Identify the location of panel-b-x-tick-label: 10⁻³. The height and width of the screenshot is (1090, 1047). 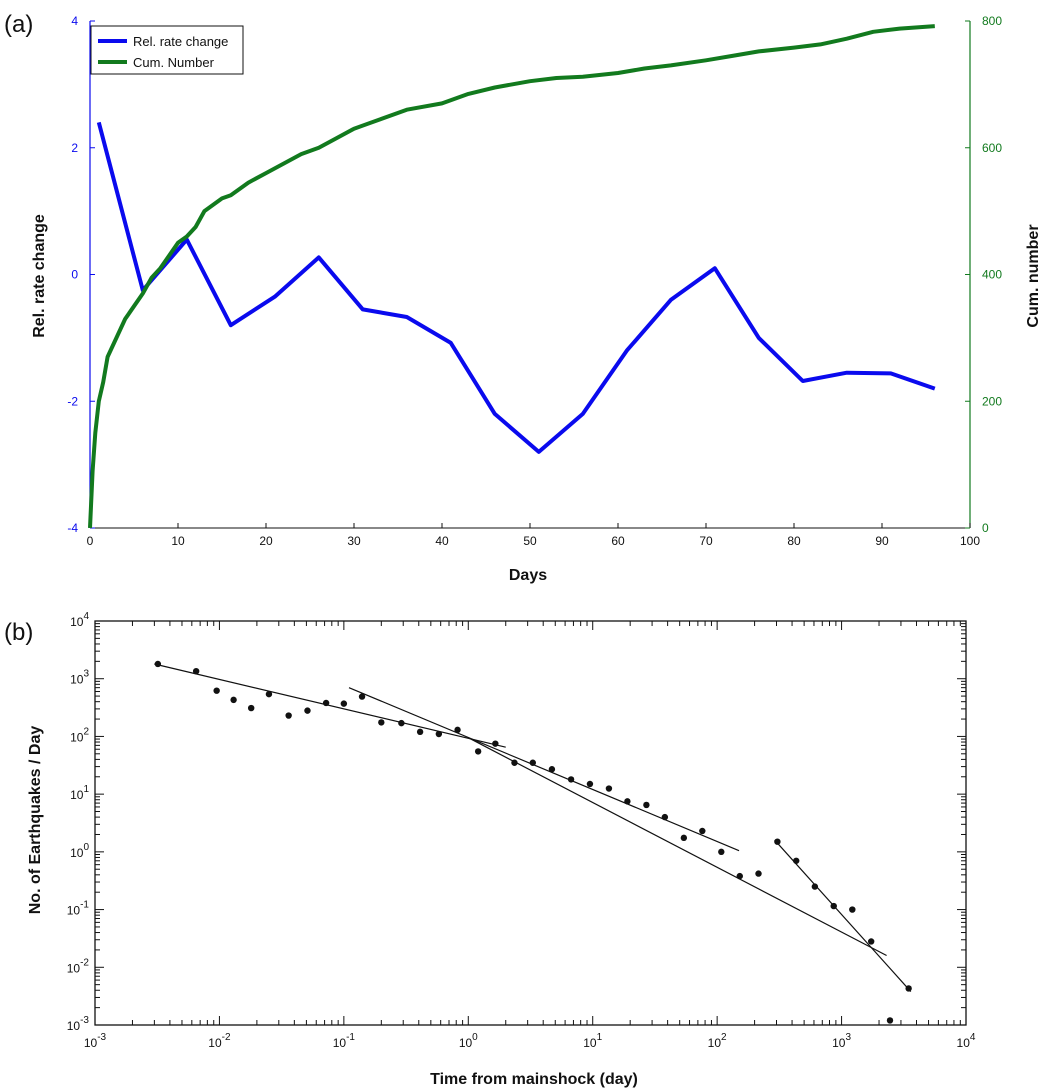
(95, 1041).